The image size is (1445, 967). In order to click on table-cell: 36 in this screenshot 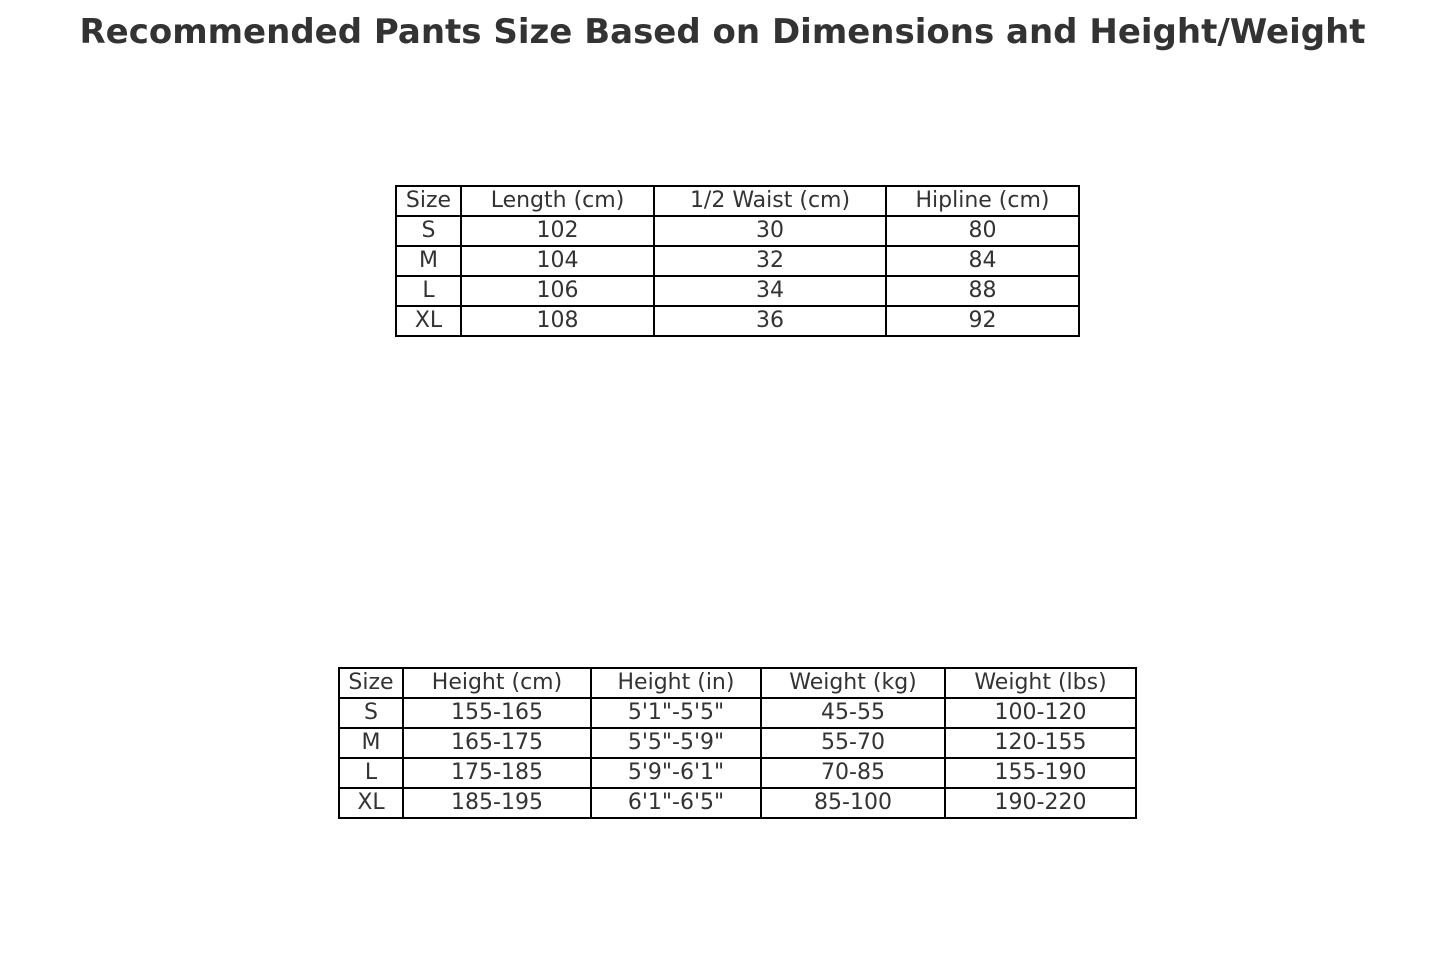, I will do `click(770, 321)`.